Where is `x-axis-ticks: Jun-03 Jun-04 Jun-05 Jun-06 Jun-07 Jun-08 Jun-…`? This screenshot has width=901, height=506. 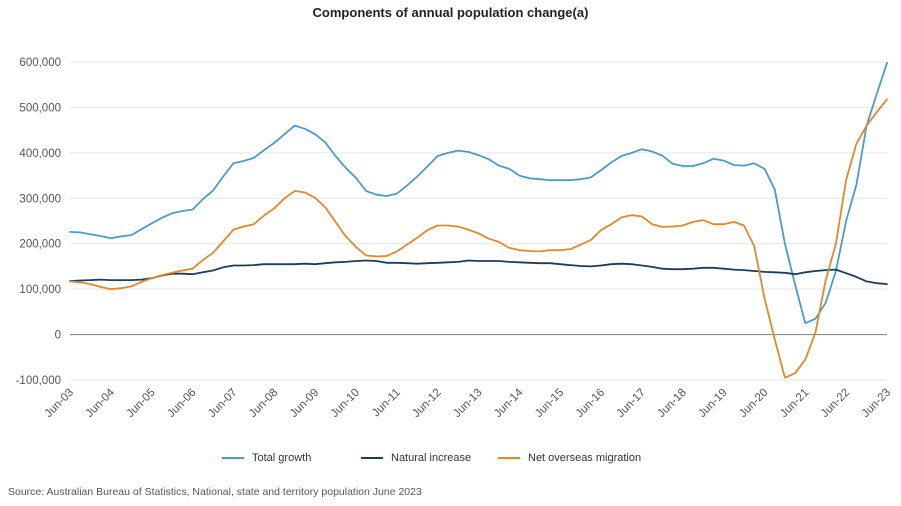
x-axis-ticks: Jun-03 Jun-04 Jun-05 Jun-06 Jun-07 Jun-08 Jun-… is located at coordinates (468, 403).